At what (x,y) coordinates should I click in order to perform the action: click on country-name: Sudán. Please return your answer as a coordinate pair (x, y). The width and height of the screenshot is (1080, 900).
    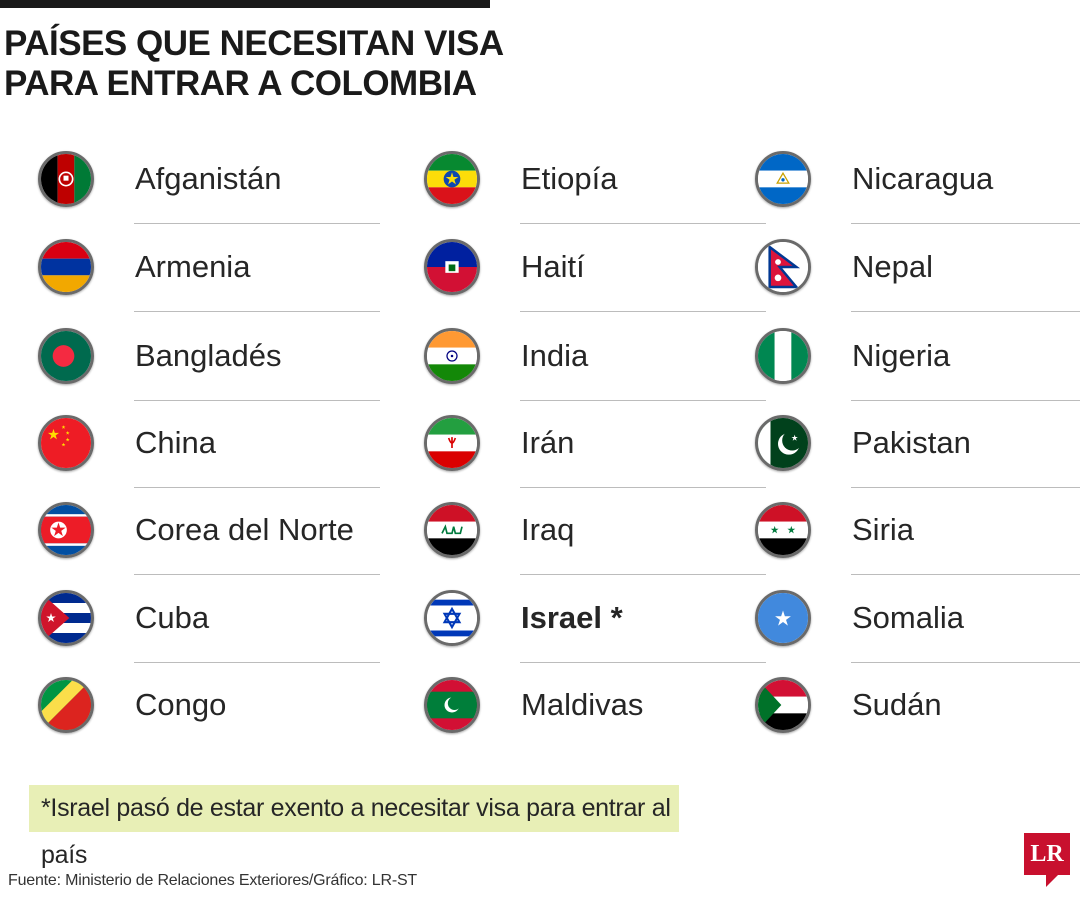
    Looking at the image, I should click on (897, 704).